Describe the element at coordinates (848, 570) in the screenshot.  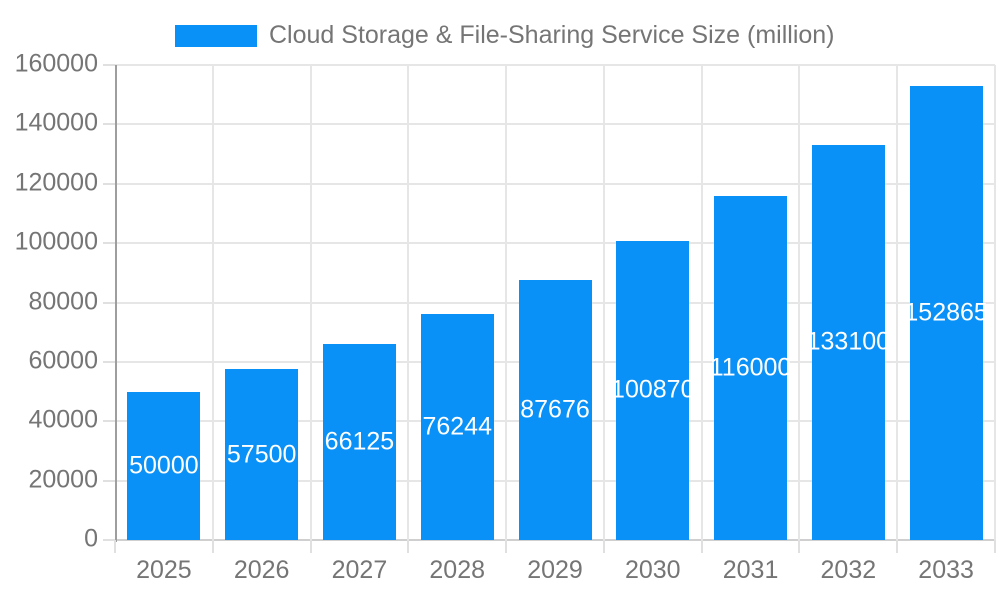
I see `x-axis-label: 2032` at that location.